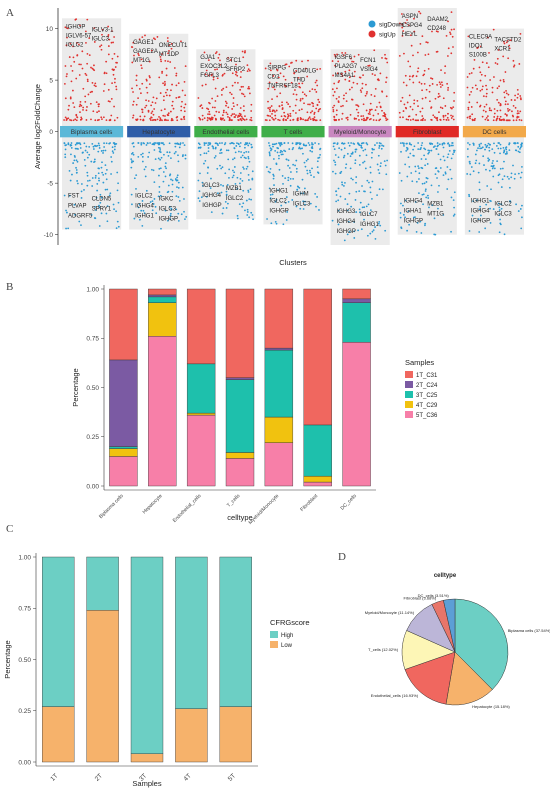 Image resolution: width=550 pixels, height=798 pixels. I want to click on bar-segment, so click(279, 318).